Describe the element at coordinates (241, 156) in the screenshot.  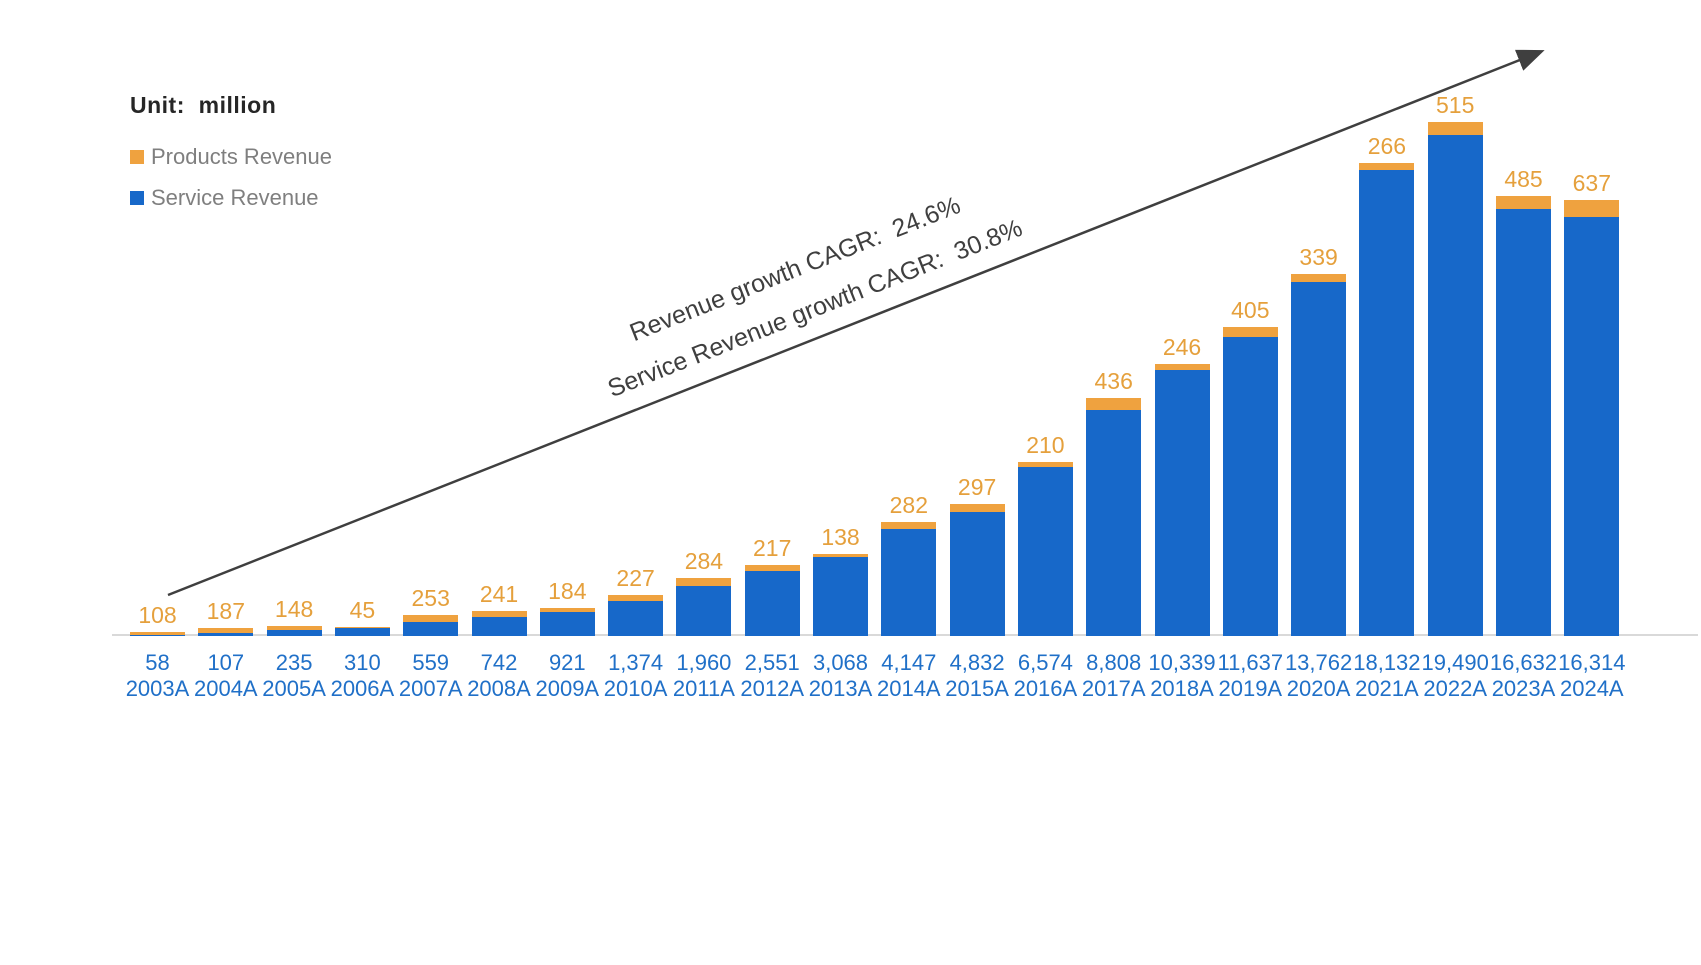
I see `legend-label-products-revenue: Products Revenue` at that location.